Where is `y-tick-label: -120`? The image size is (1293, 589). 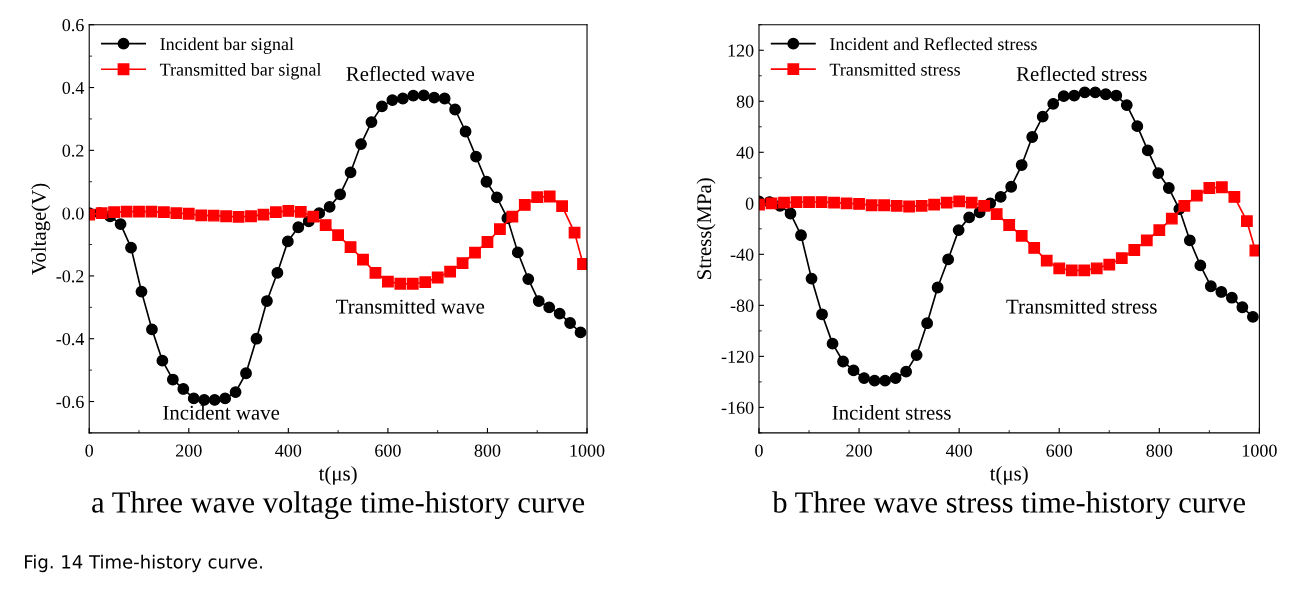 y-tick-label: -120 is located at coordinates (737, 356).